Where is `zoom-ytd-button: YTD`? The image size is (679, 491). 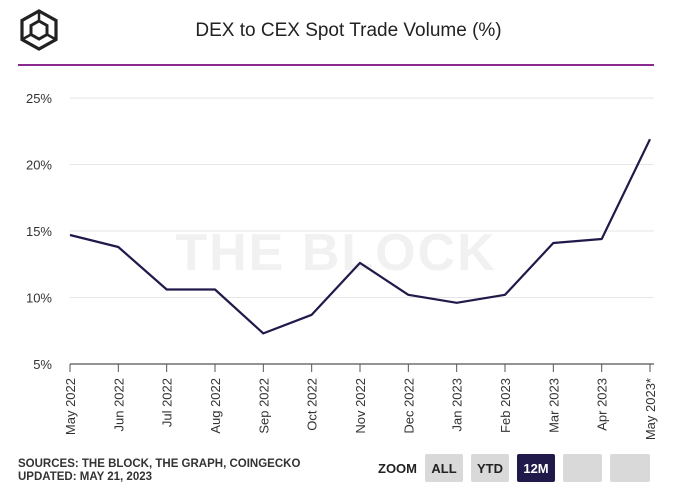 zoom-ytd-button: YTD is located at coordinates (490, 468).